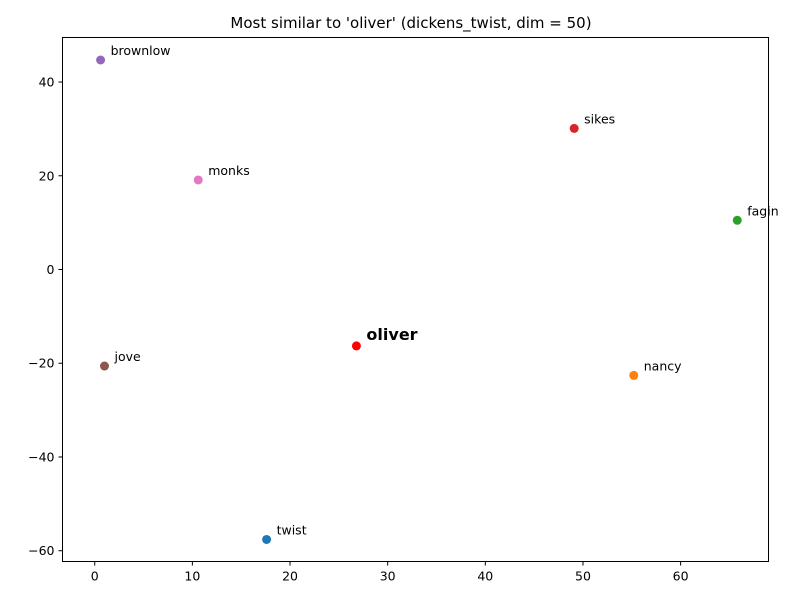 Image resolution: width=800 pixels, height=600 pixels. What do you see at coordinates (51, 269) in the screenshot?
I see `y-tick-label: 0` at bounding box center [51, 269].